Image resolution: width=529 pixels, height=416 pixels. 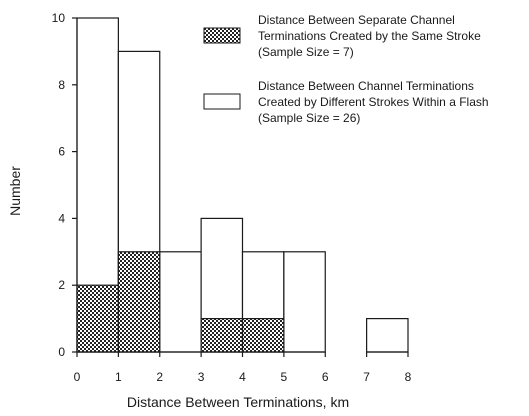 I want to click on y-axis-label: Number, so click(x=15, y=191).